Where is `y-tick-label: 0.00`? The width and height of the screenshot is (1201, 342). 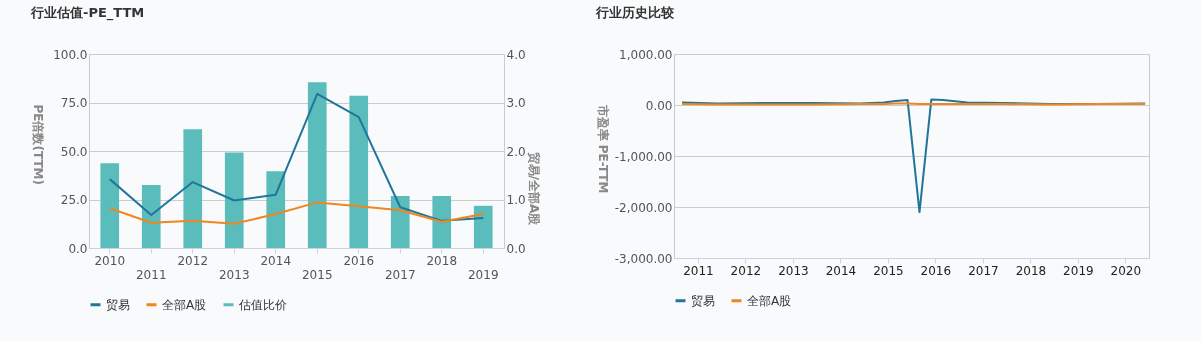
y-tick-label: 0.00 is located at coordinates (659, 105).